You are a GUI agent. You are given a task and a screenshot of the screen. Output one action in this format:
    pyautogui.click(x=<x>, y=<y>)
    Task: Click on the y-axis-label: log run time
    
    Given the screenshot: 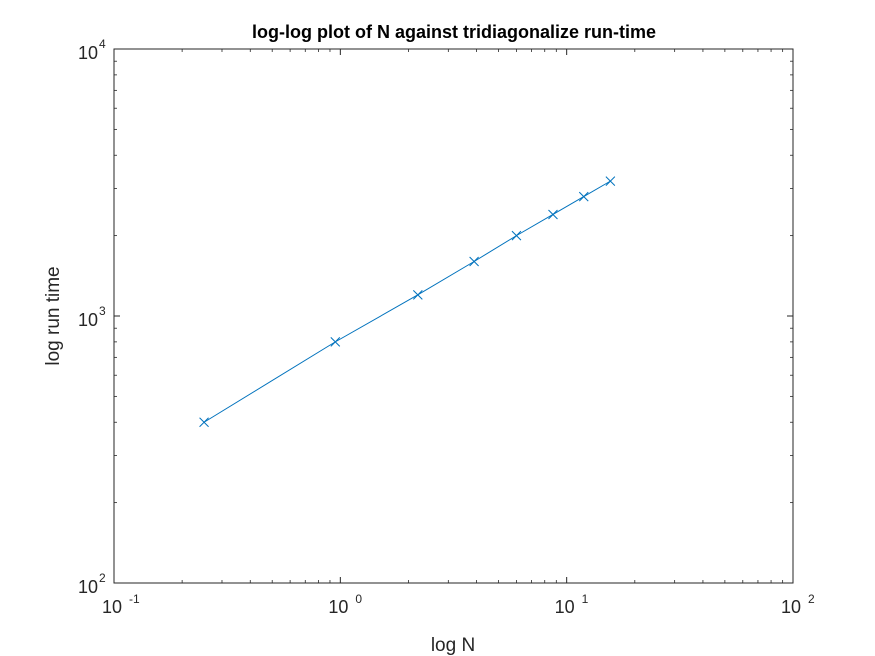 What is the action you would take?
    pyautogui.click(x=53, y=315)
    